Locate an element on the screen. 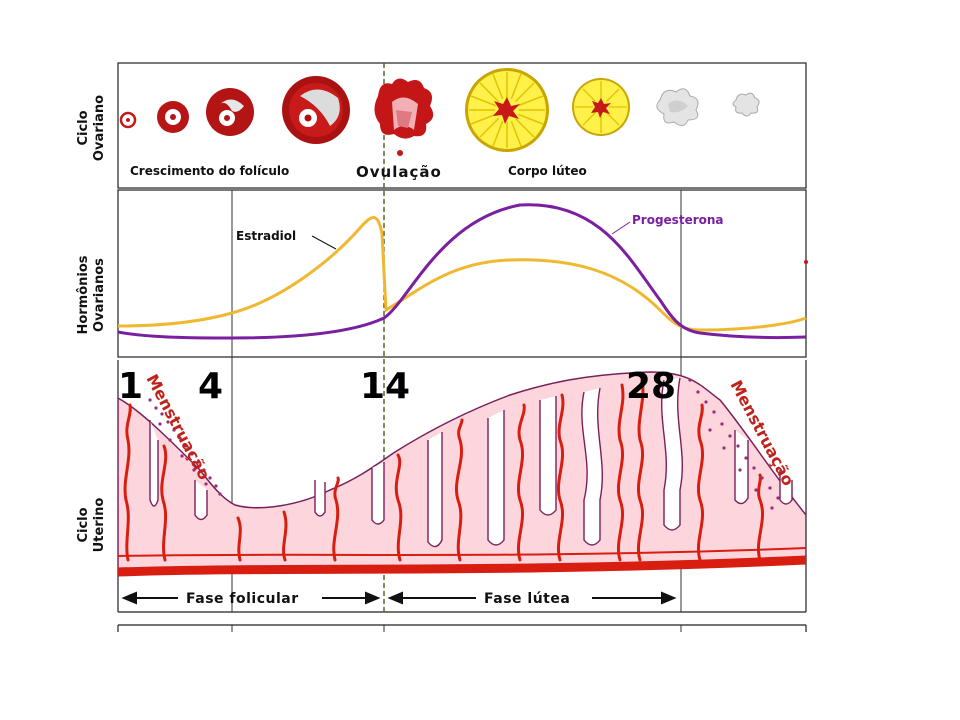 The width and height of the screenshot is (960, 720). progesterone-curve is located at coordinates (462, 271).